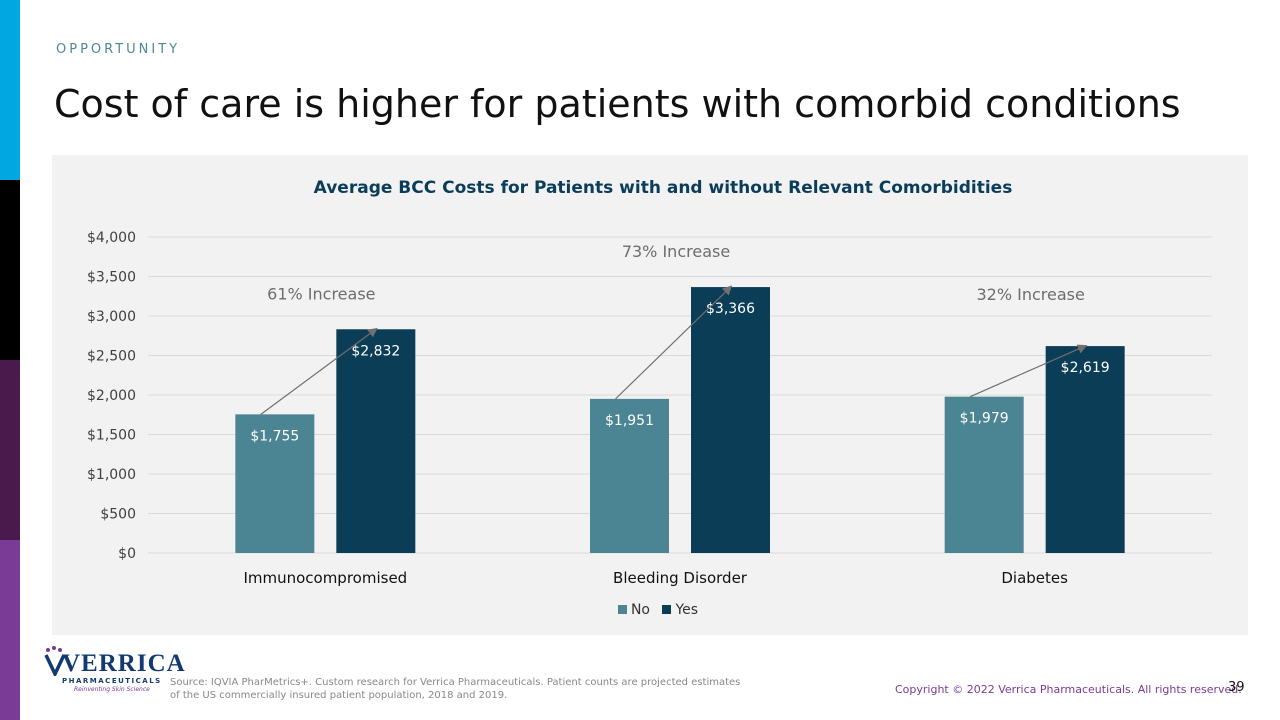 The width and height of the screenshot is (1280, 720). Describe the element at coordinates (111, 317) in the screenshot. I see `y-tick-label: $3,000` at that location.